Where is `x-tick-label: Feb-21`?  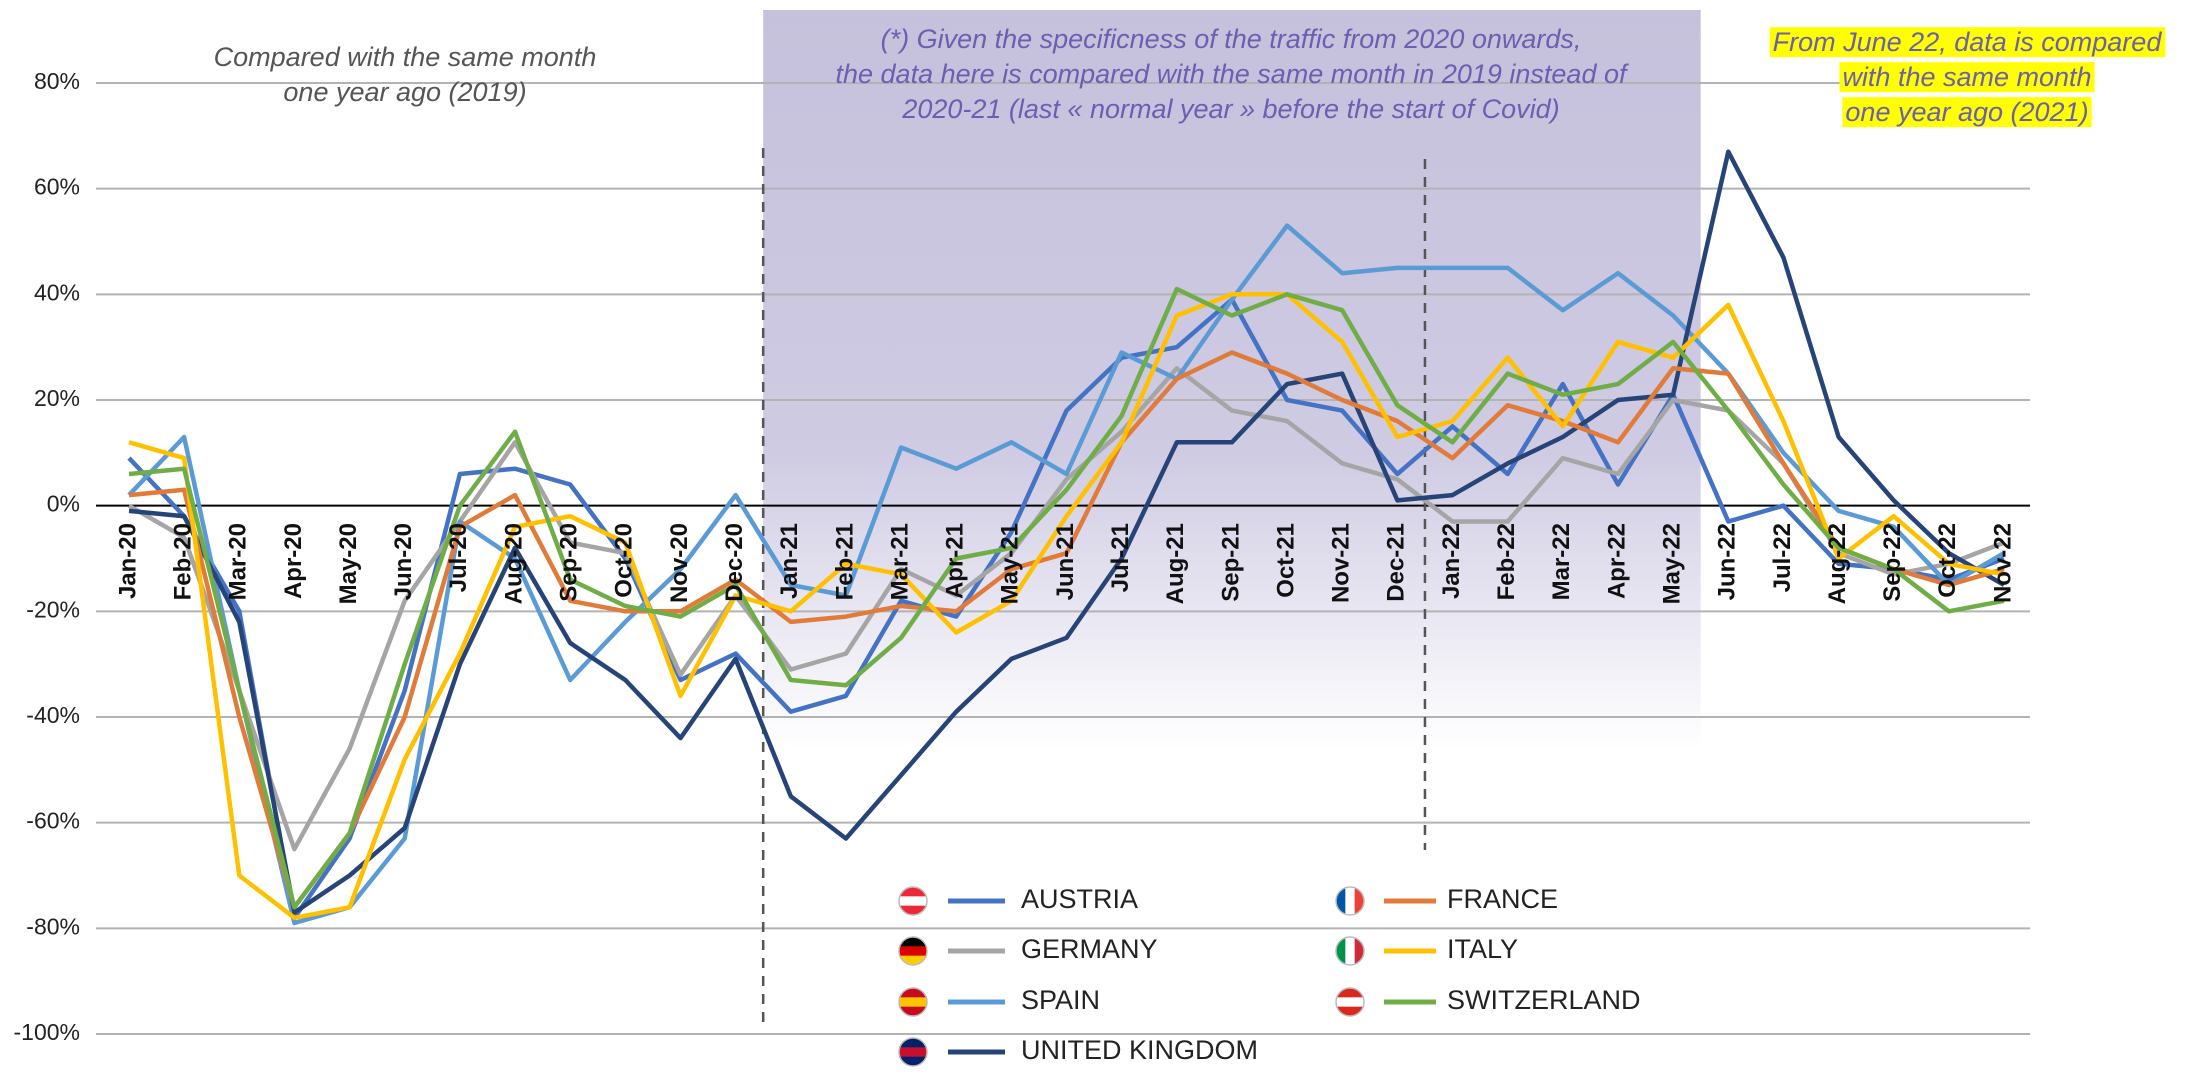
x-tick-label: Feb-21 is located at coordinates (844, 561).